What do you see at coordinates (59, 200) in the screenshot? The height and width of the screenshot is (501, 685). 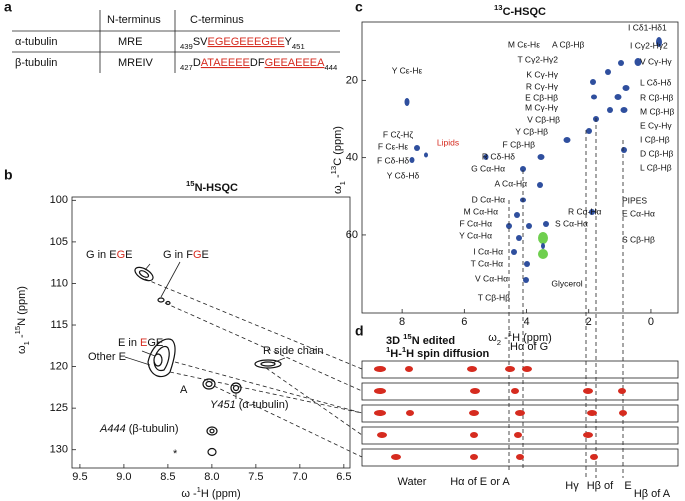 I see `y-tick-label: 100` at bounding box center [59, 200].